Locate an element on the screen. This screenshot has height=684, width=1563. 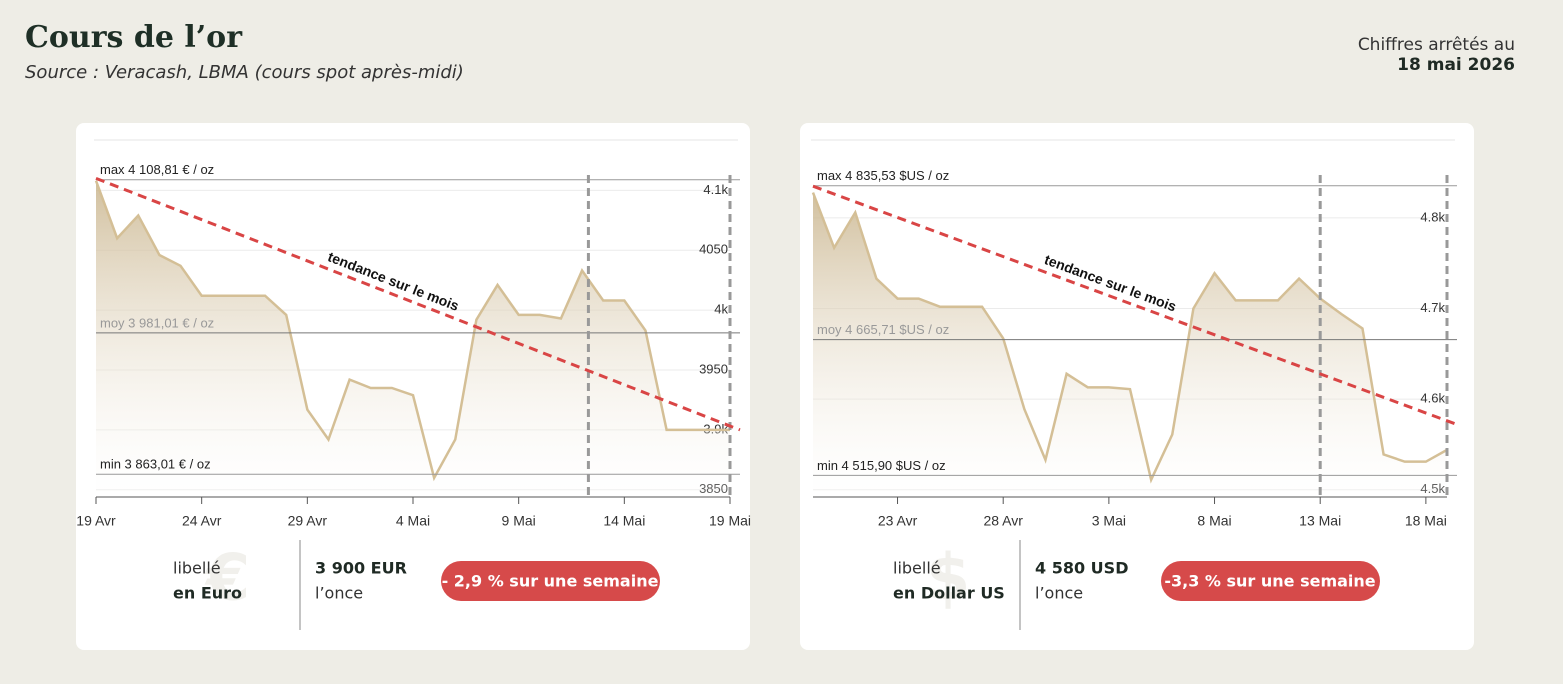
x-tick-label: 24 Avr is located at coordinates (202, 521).